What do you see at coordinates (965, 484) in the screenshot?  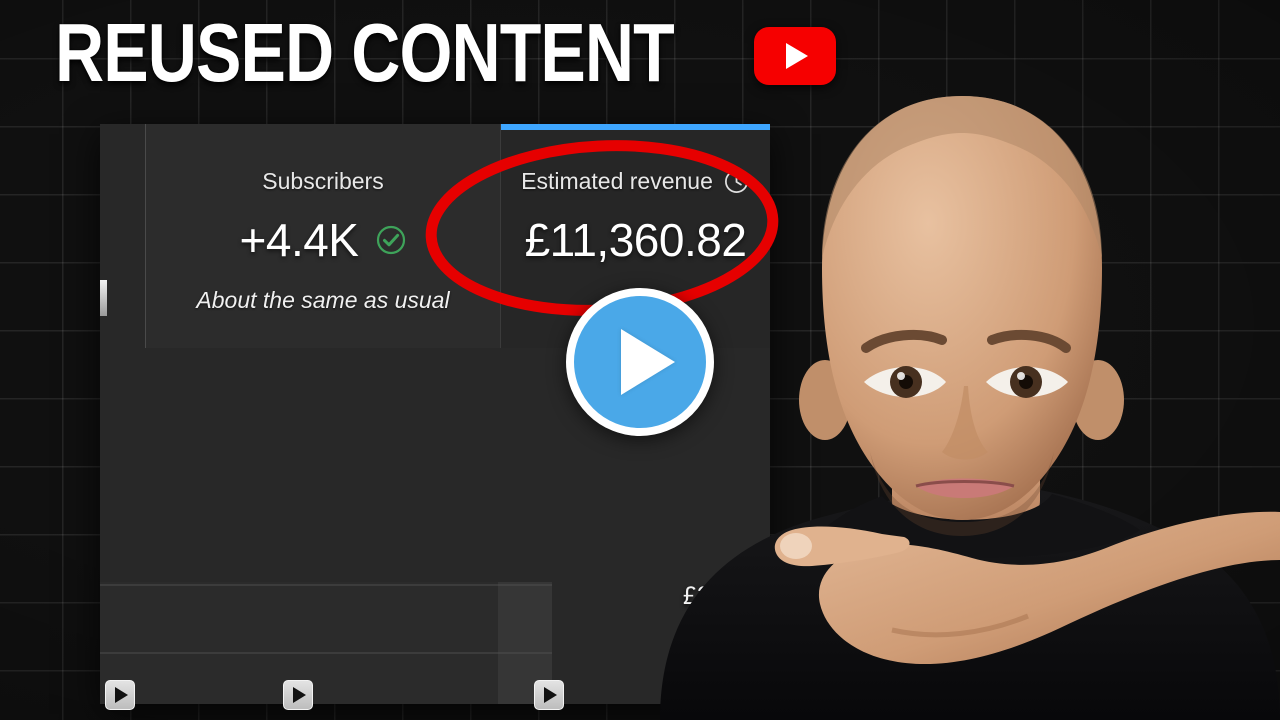 I see `presenter-lip-line` at bounding box center [965, 484].